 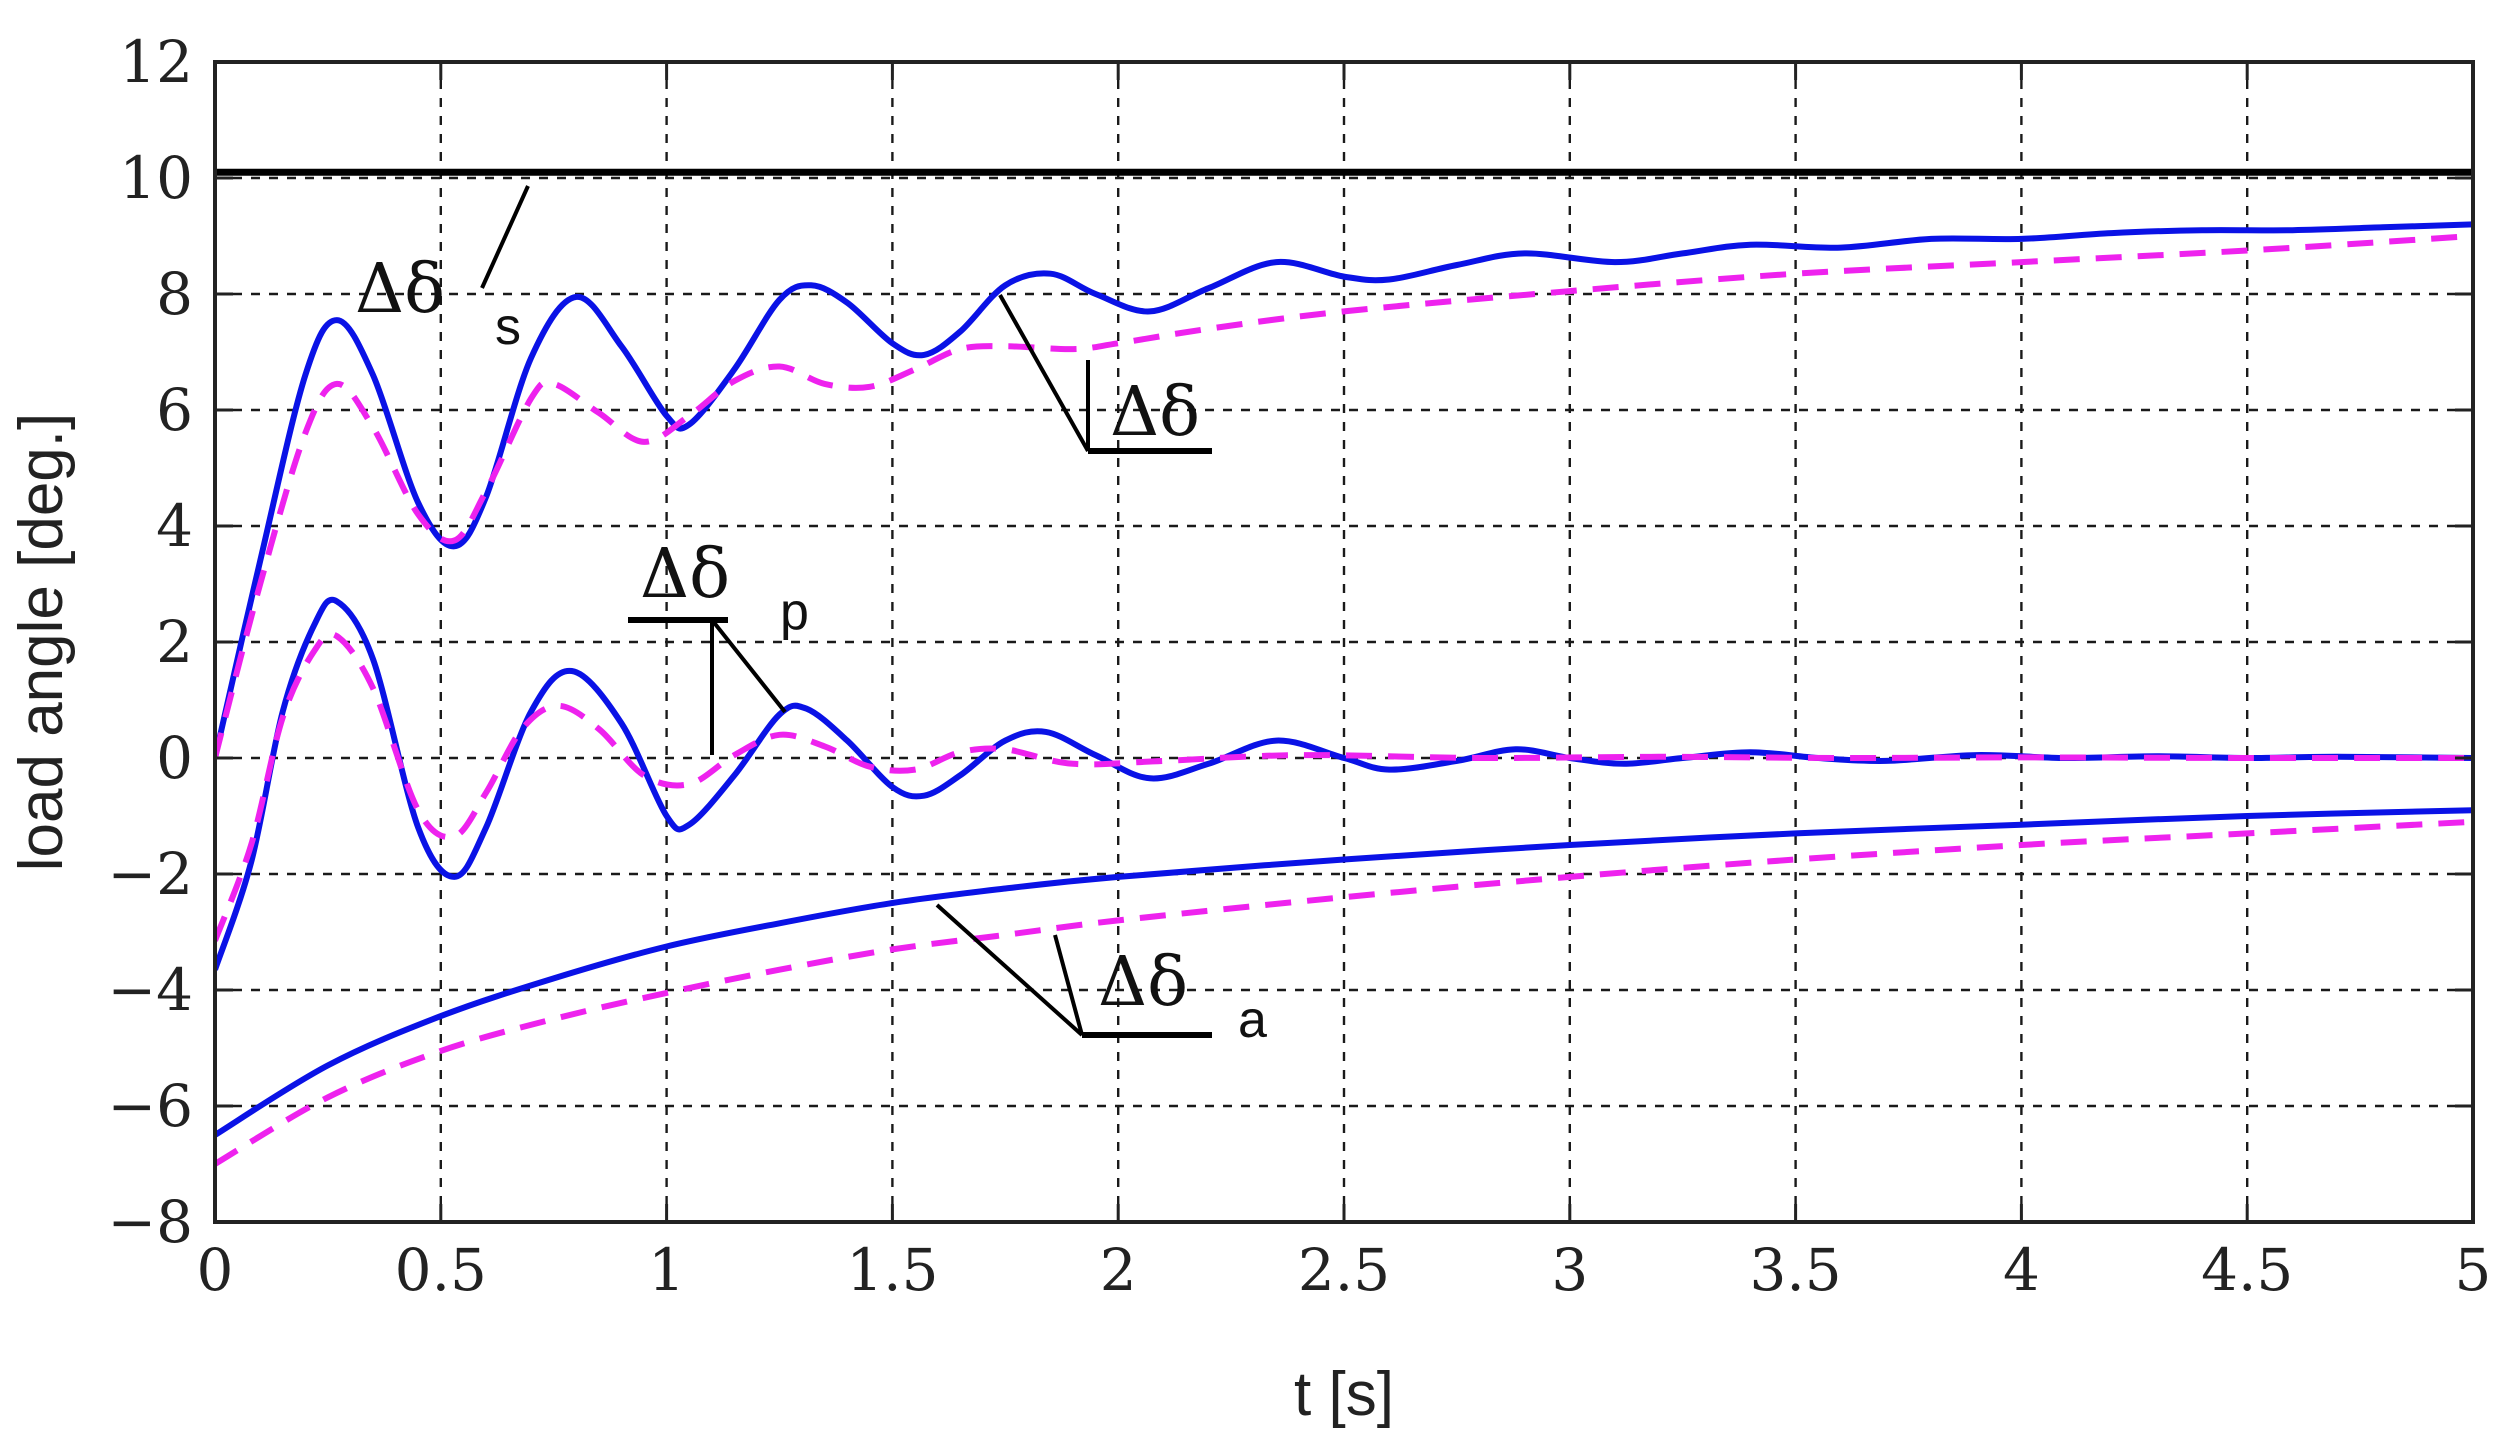 What do you see at coordinates (41, 642) in the screenshot?
I see `y-axis-label: load angle [deg.]` at bounding box center [41, 642].